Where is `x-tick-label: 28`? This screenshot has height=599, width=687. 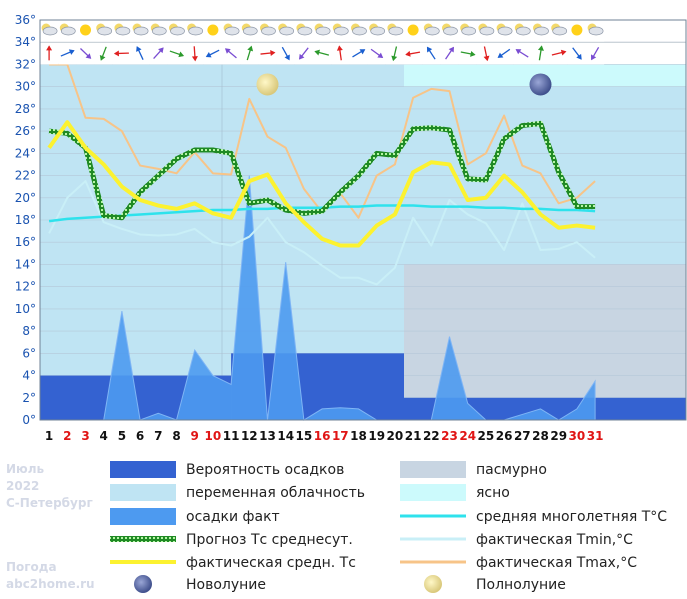
x-tick-label: 28 is located at coordinates (540, 436).